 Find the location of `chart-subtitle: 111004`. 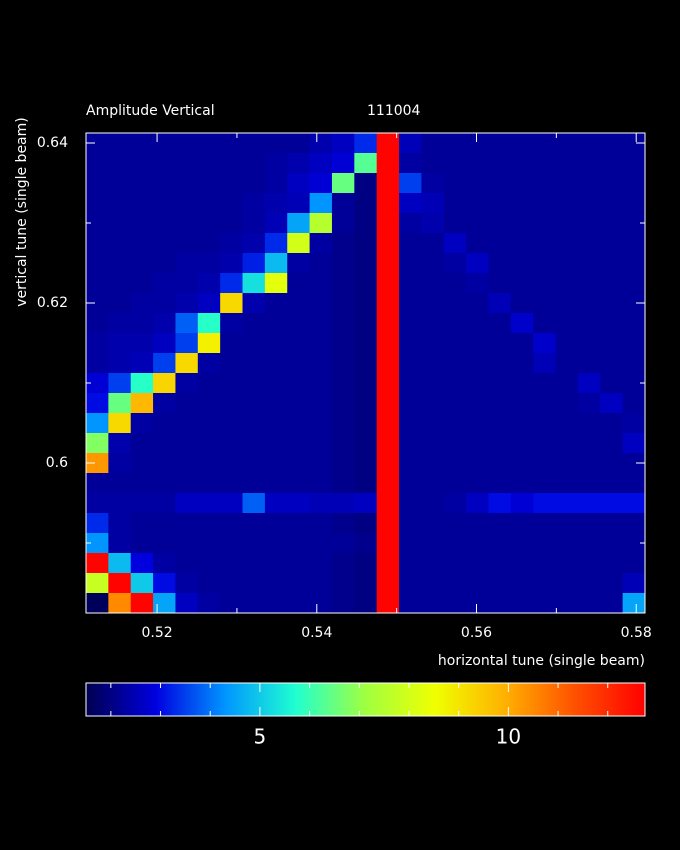

chart-subtitle: 111004 is located at coordinates (394, 111).